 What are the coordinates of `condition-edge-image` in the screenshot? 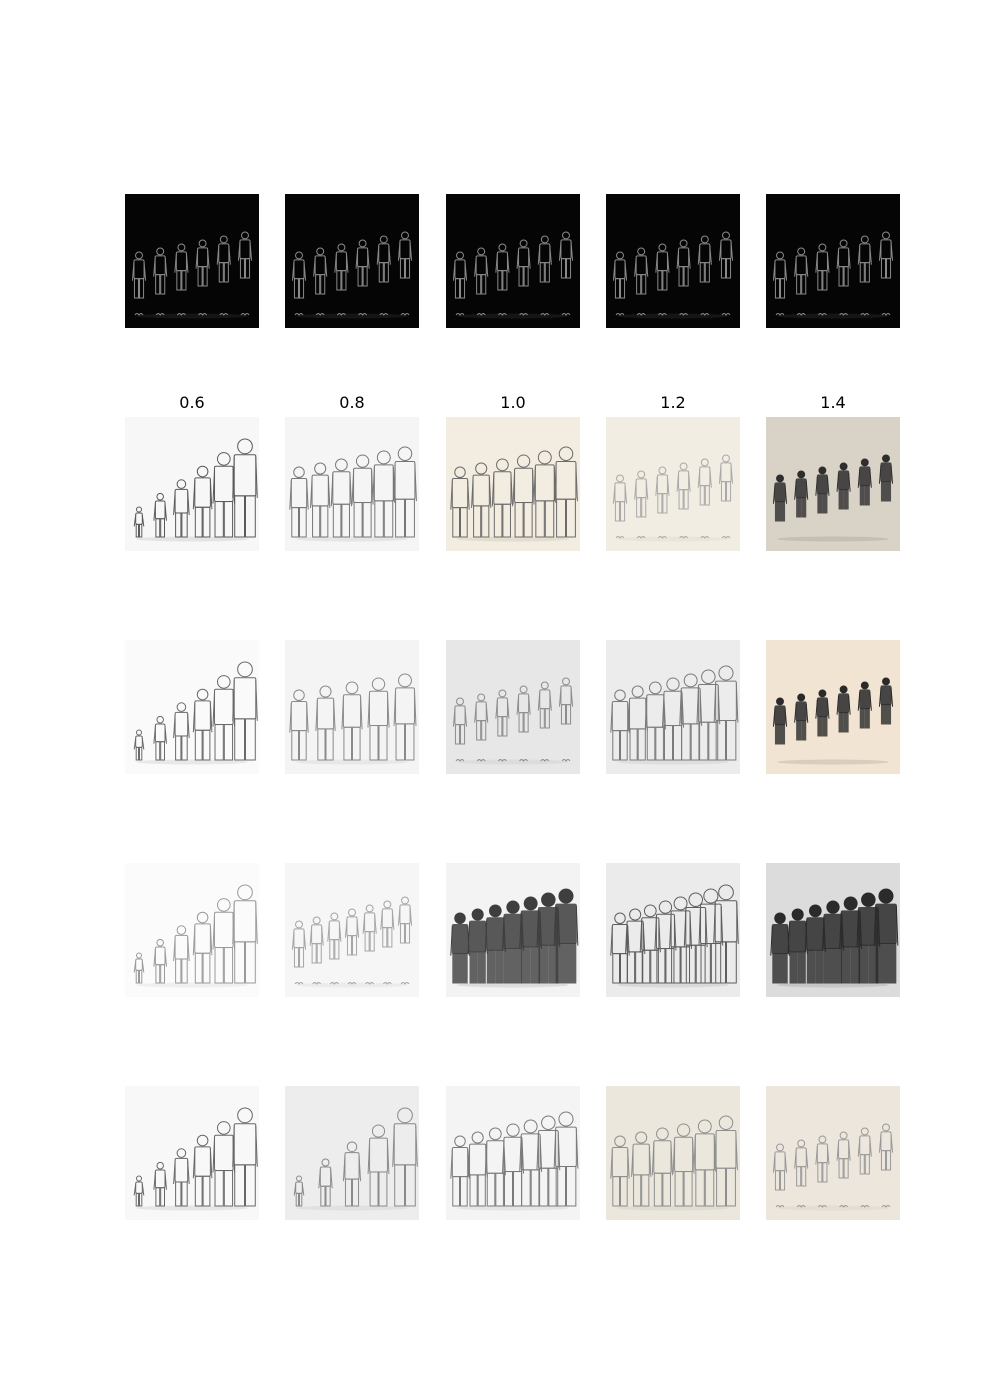 It's located at (352, 261).